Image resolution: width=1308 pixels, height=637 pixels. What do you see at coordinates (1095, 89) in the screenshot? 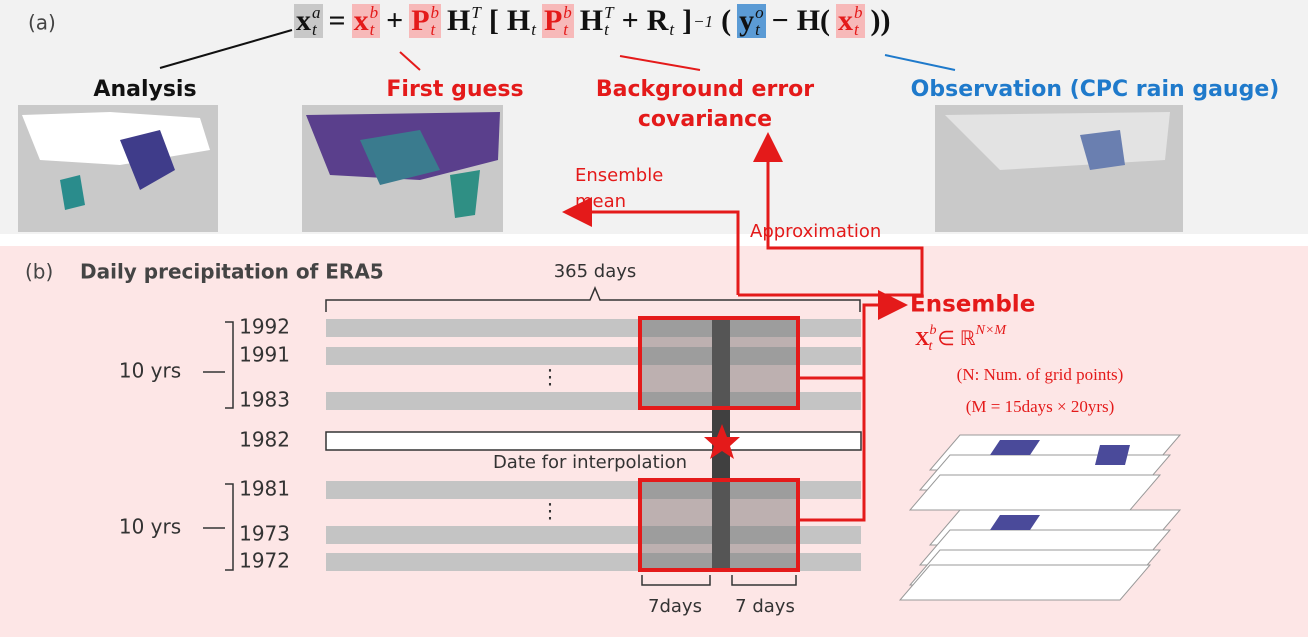
I see `observation-label: Observation (CPC rain gauge)` at bounding box center [1095, 89].